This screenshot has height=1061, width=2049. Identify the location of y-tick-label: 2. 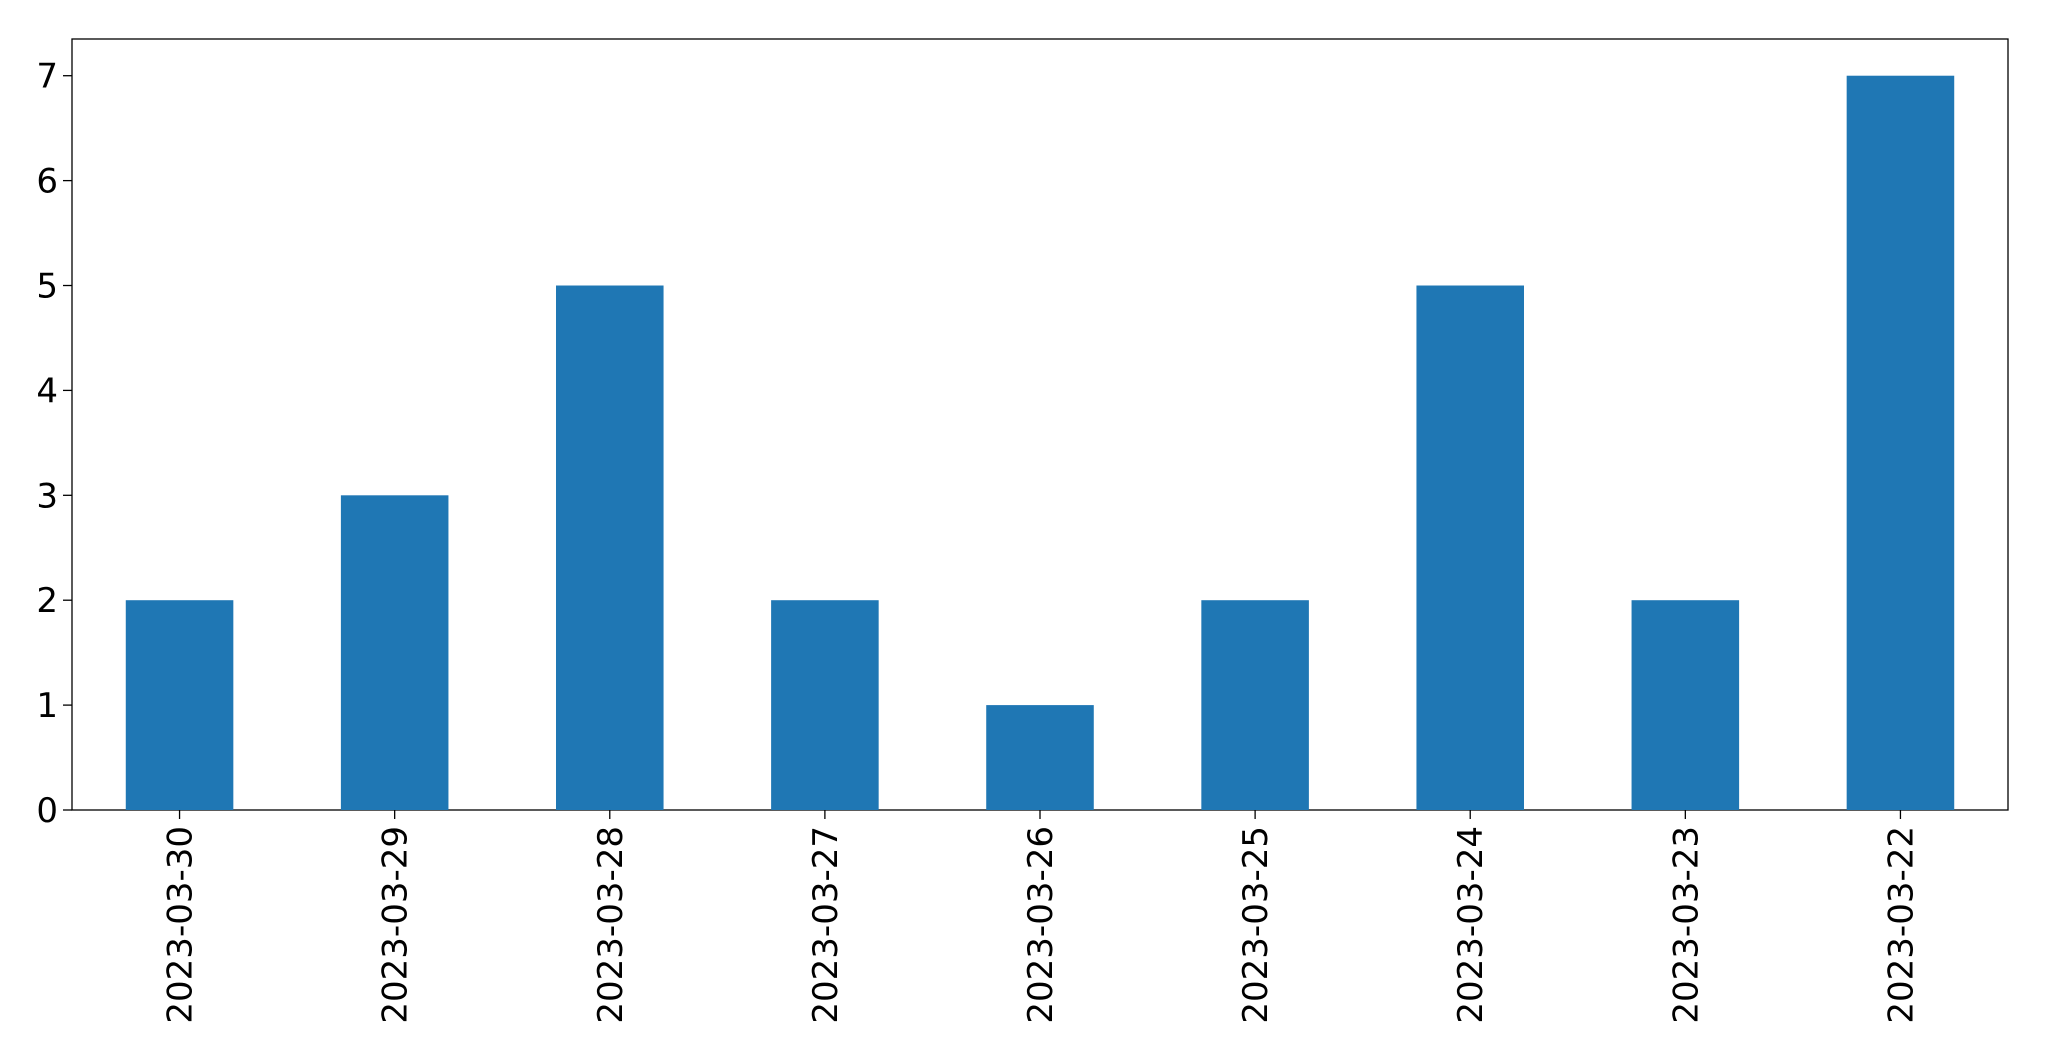
(47, 601).